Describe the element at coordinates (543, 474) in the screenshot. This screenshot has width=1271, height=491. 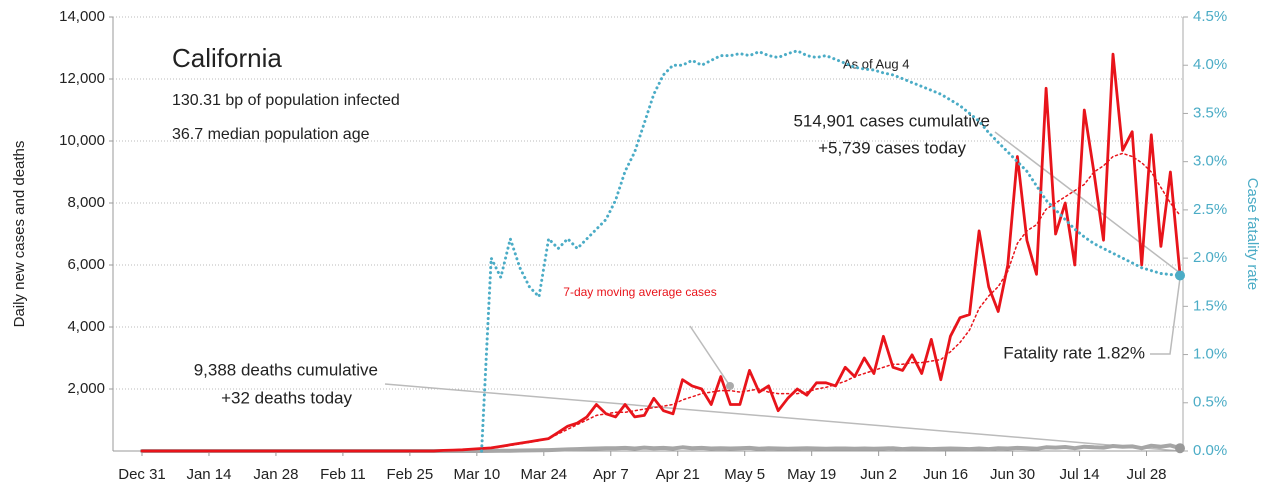
I see `x-tick-label: Mar 24` at that location.